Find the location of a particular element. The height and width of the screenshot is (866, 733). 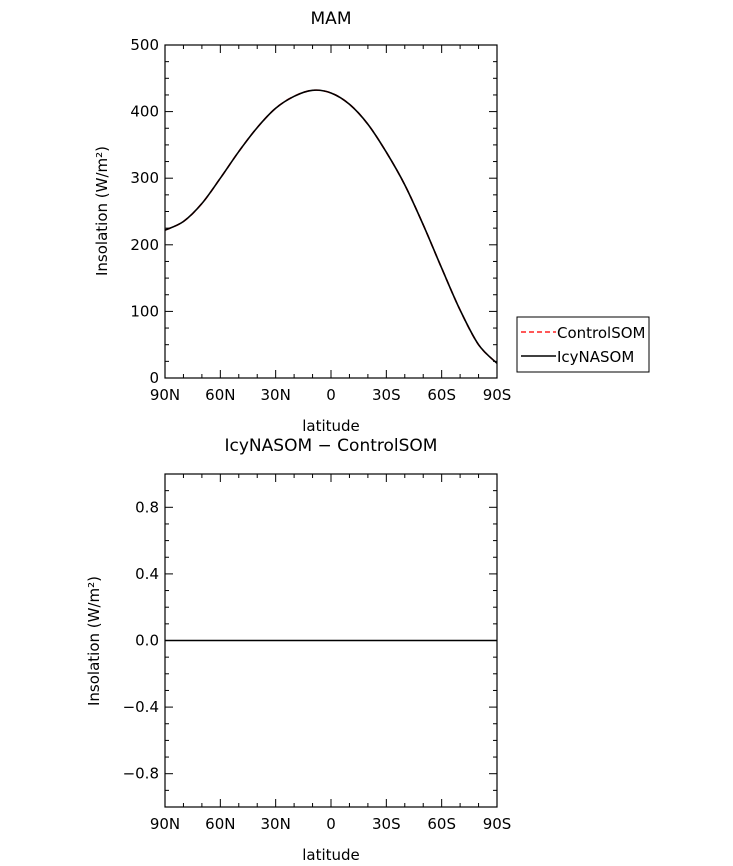

top-y-axis-label: Insolation (W/m²) is located at coordinates (102, 211).